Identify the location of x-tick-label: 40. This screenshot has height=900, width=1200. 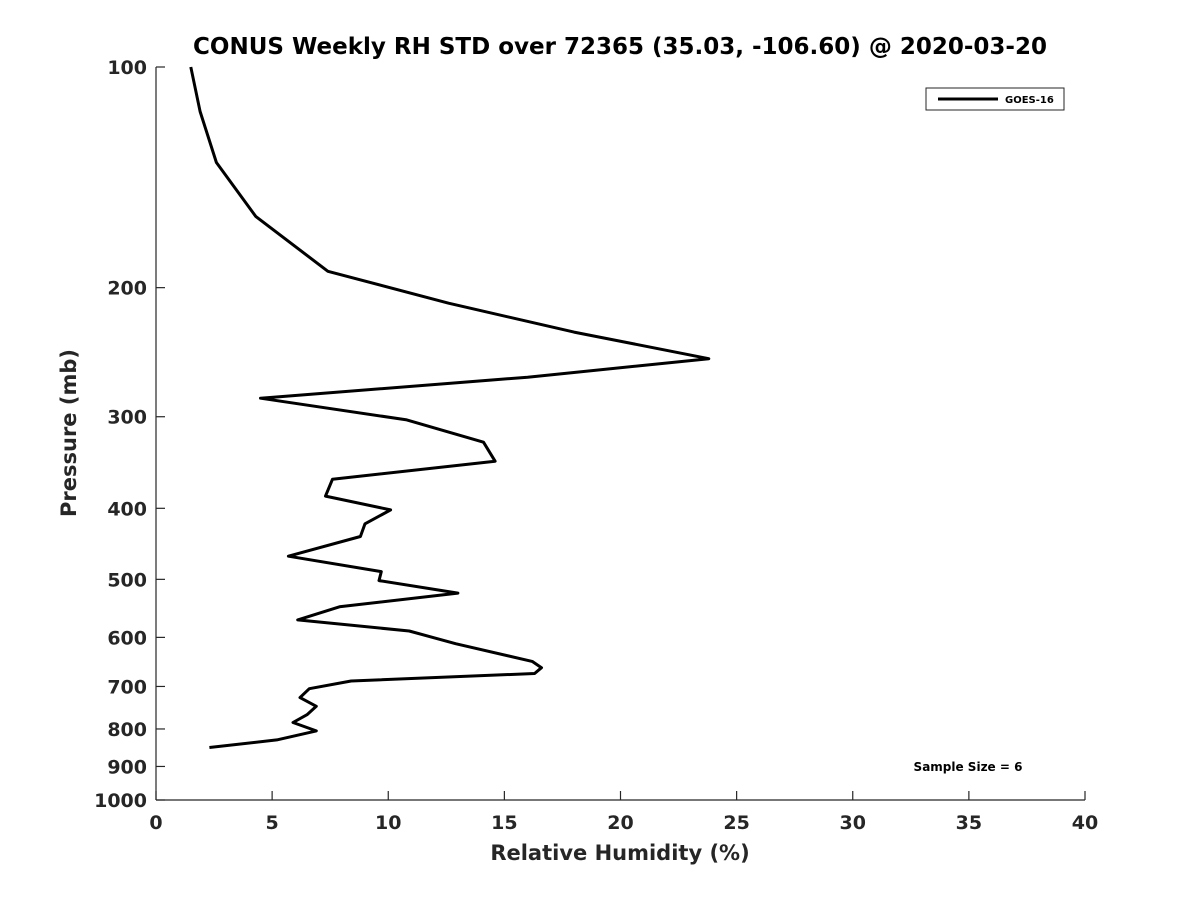
(1085, 823).